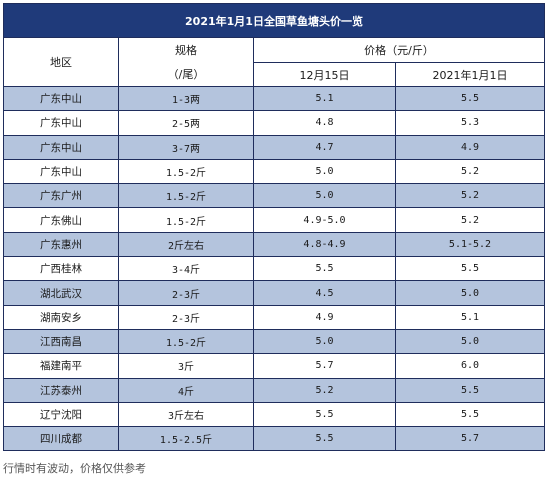 The height and width of the screenshot is (481, 550). Describe the element at coordinates (186, 123) in the screenshot. I see `spec-cell: 2-5两` at that location.